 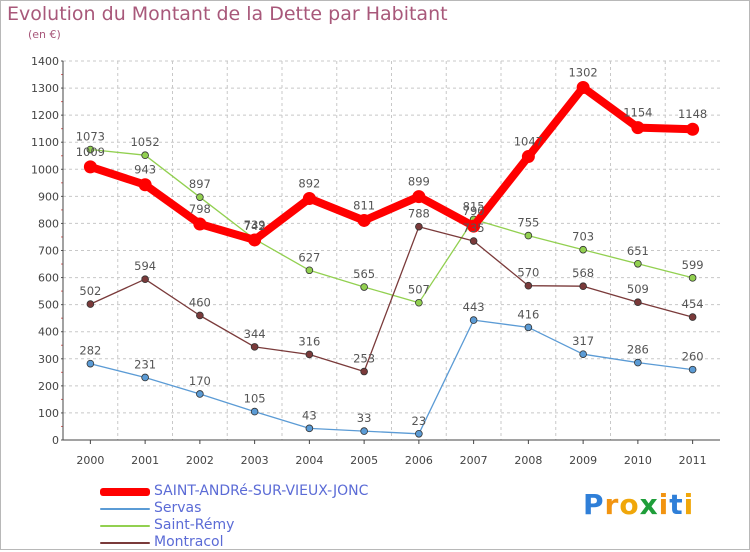 I want to click on data-label: 260, so click(x=693, y=357).